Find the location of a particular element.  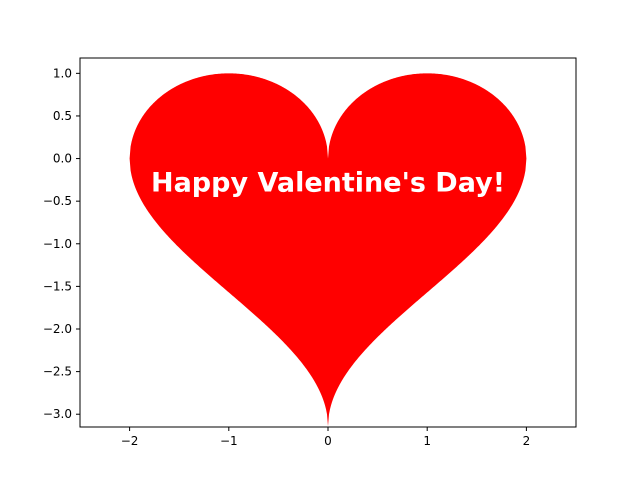

y-tick-label: −2.0 is located at coordinates (57, 329).